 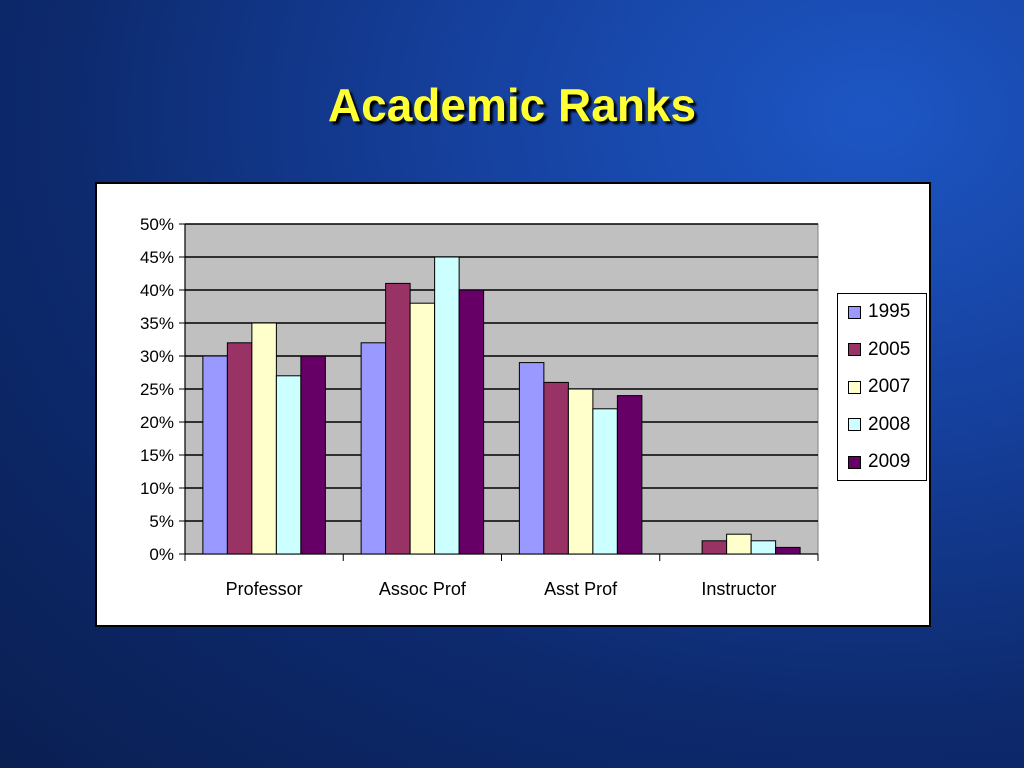 What do you see at coordinates (157, 389) in the screenshot?
I see `y-tick-label: 25%` at bounding box center [157, 389].